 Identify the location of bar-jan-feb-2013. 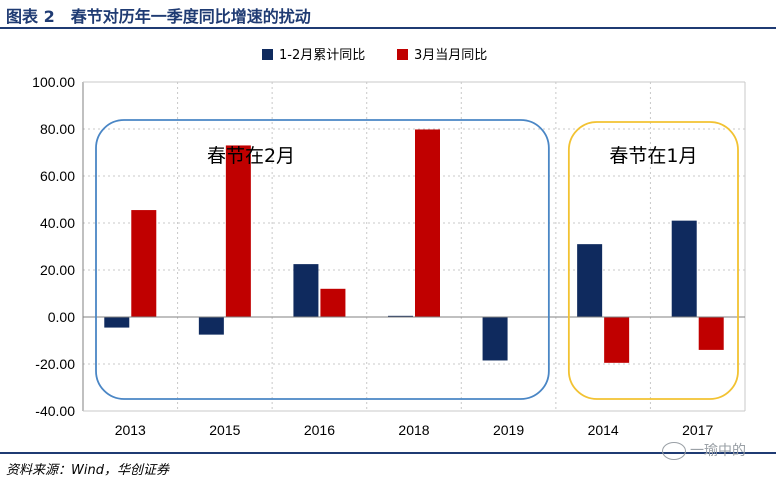
(117, 322).